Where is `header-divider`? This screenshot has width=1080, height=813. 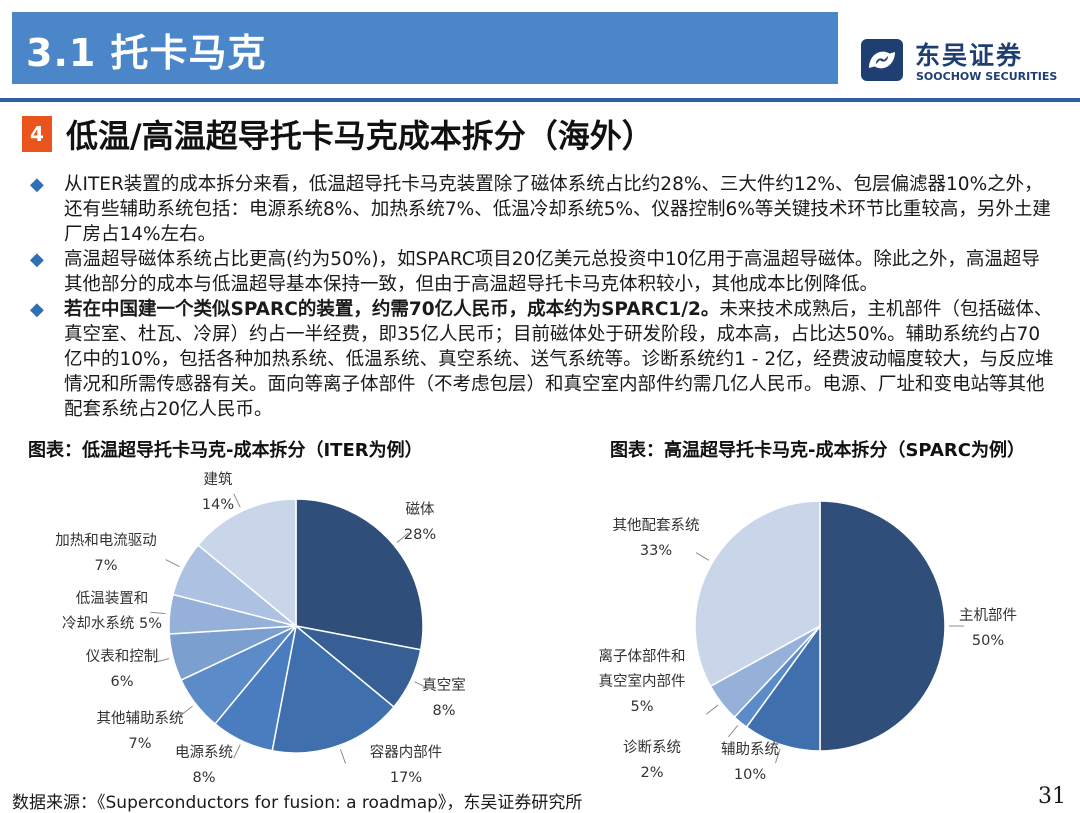 header-divider is located at coordinates (540, 100).